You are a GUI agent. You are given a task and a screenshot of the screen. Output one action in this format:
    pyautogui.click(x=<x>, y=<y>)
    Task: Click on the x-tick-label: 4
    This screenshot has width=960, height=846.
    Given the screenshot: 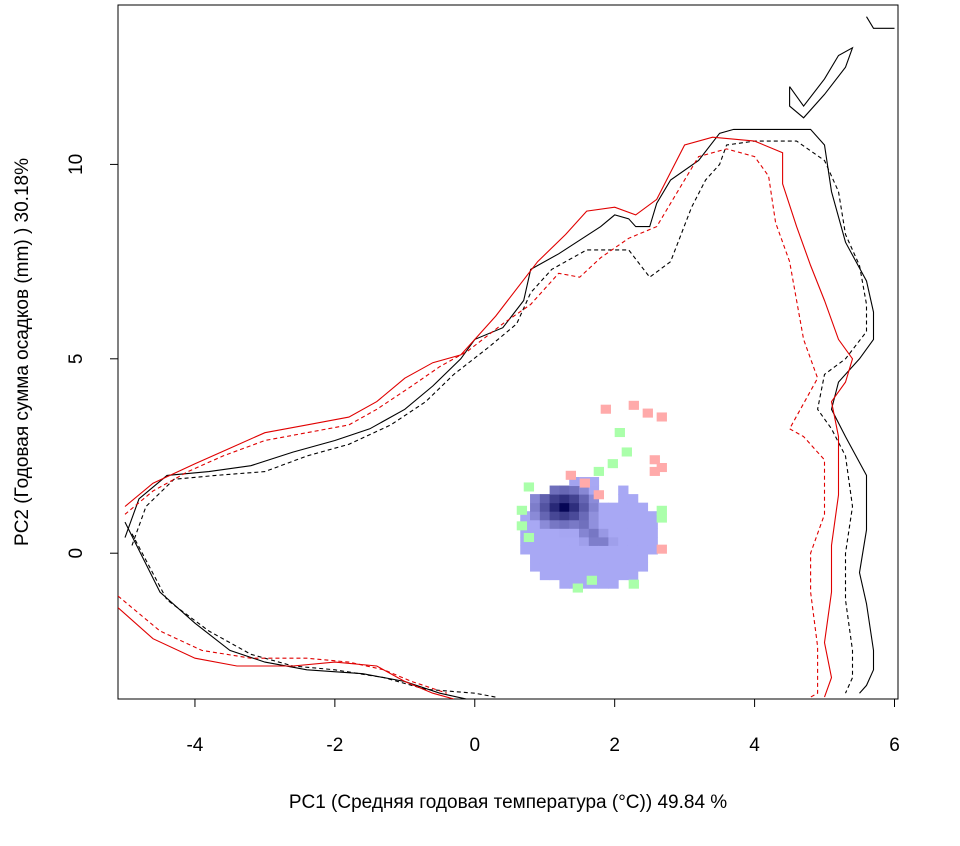 What is the action you would take?
    pyautogui.click(x=754, y=745)
    